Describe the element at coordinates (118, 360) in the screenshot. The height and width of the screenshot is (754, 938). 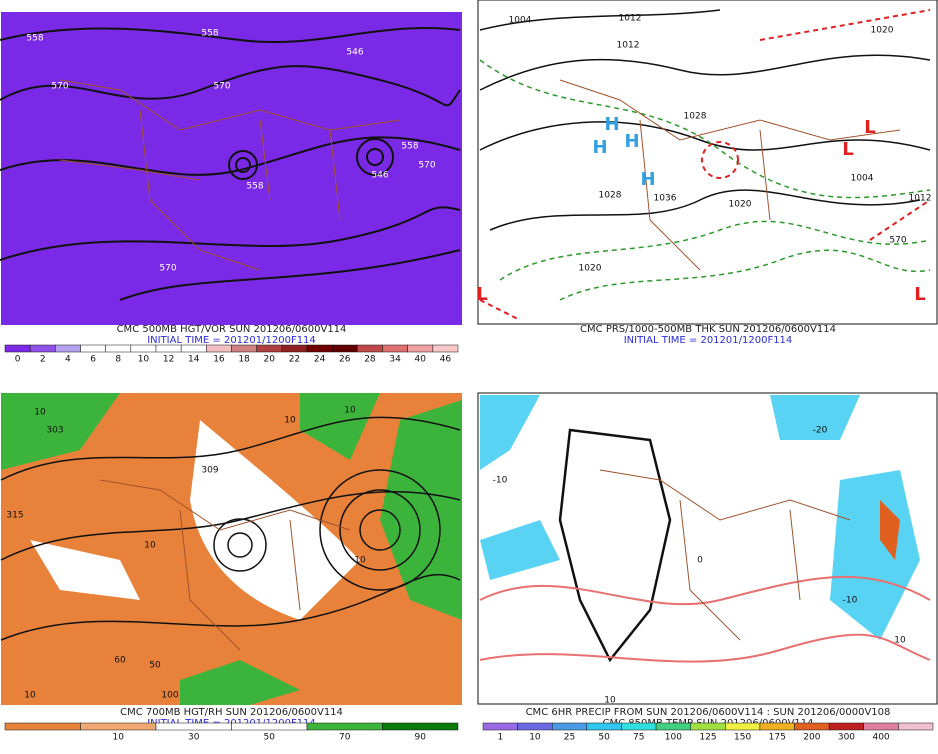
I see `colorbar-label: 8` at that location.